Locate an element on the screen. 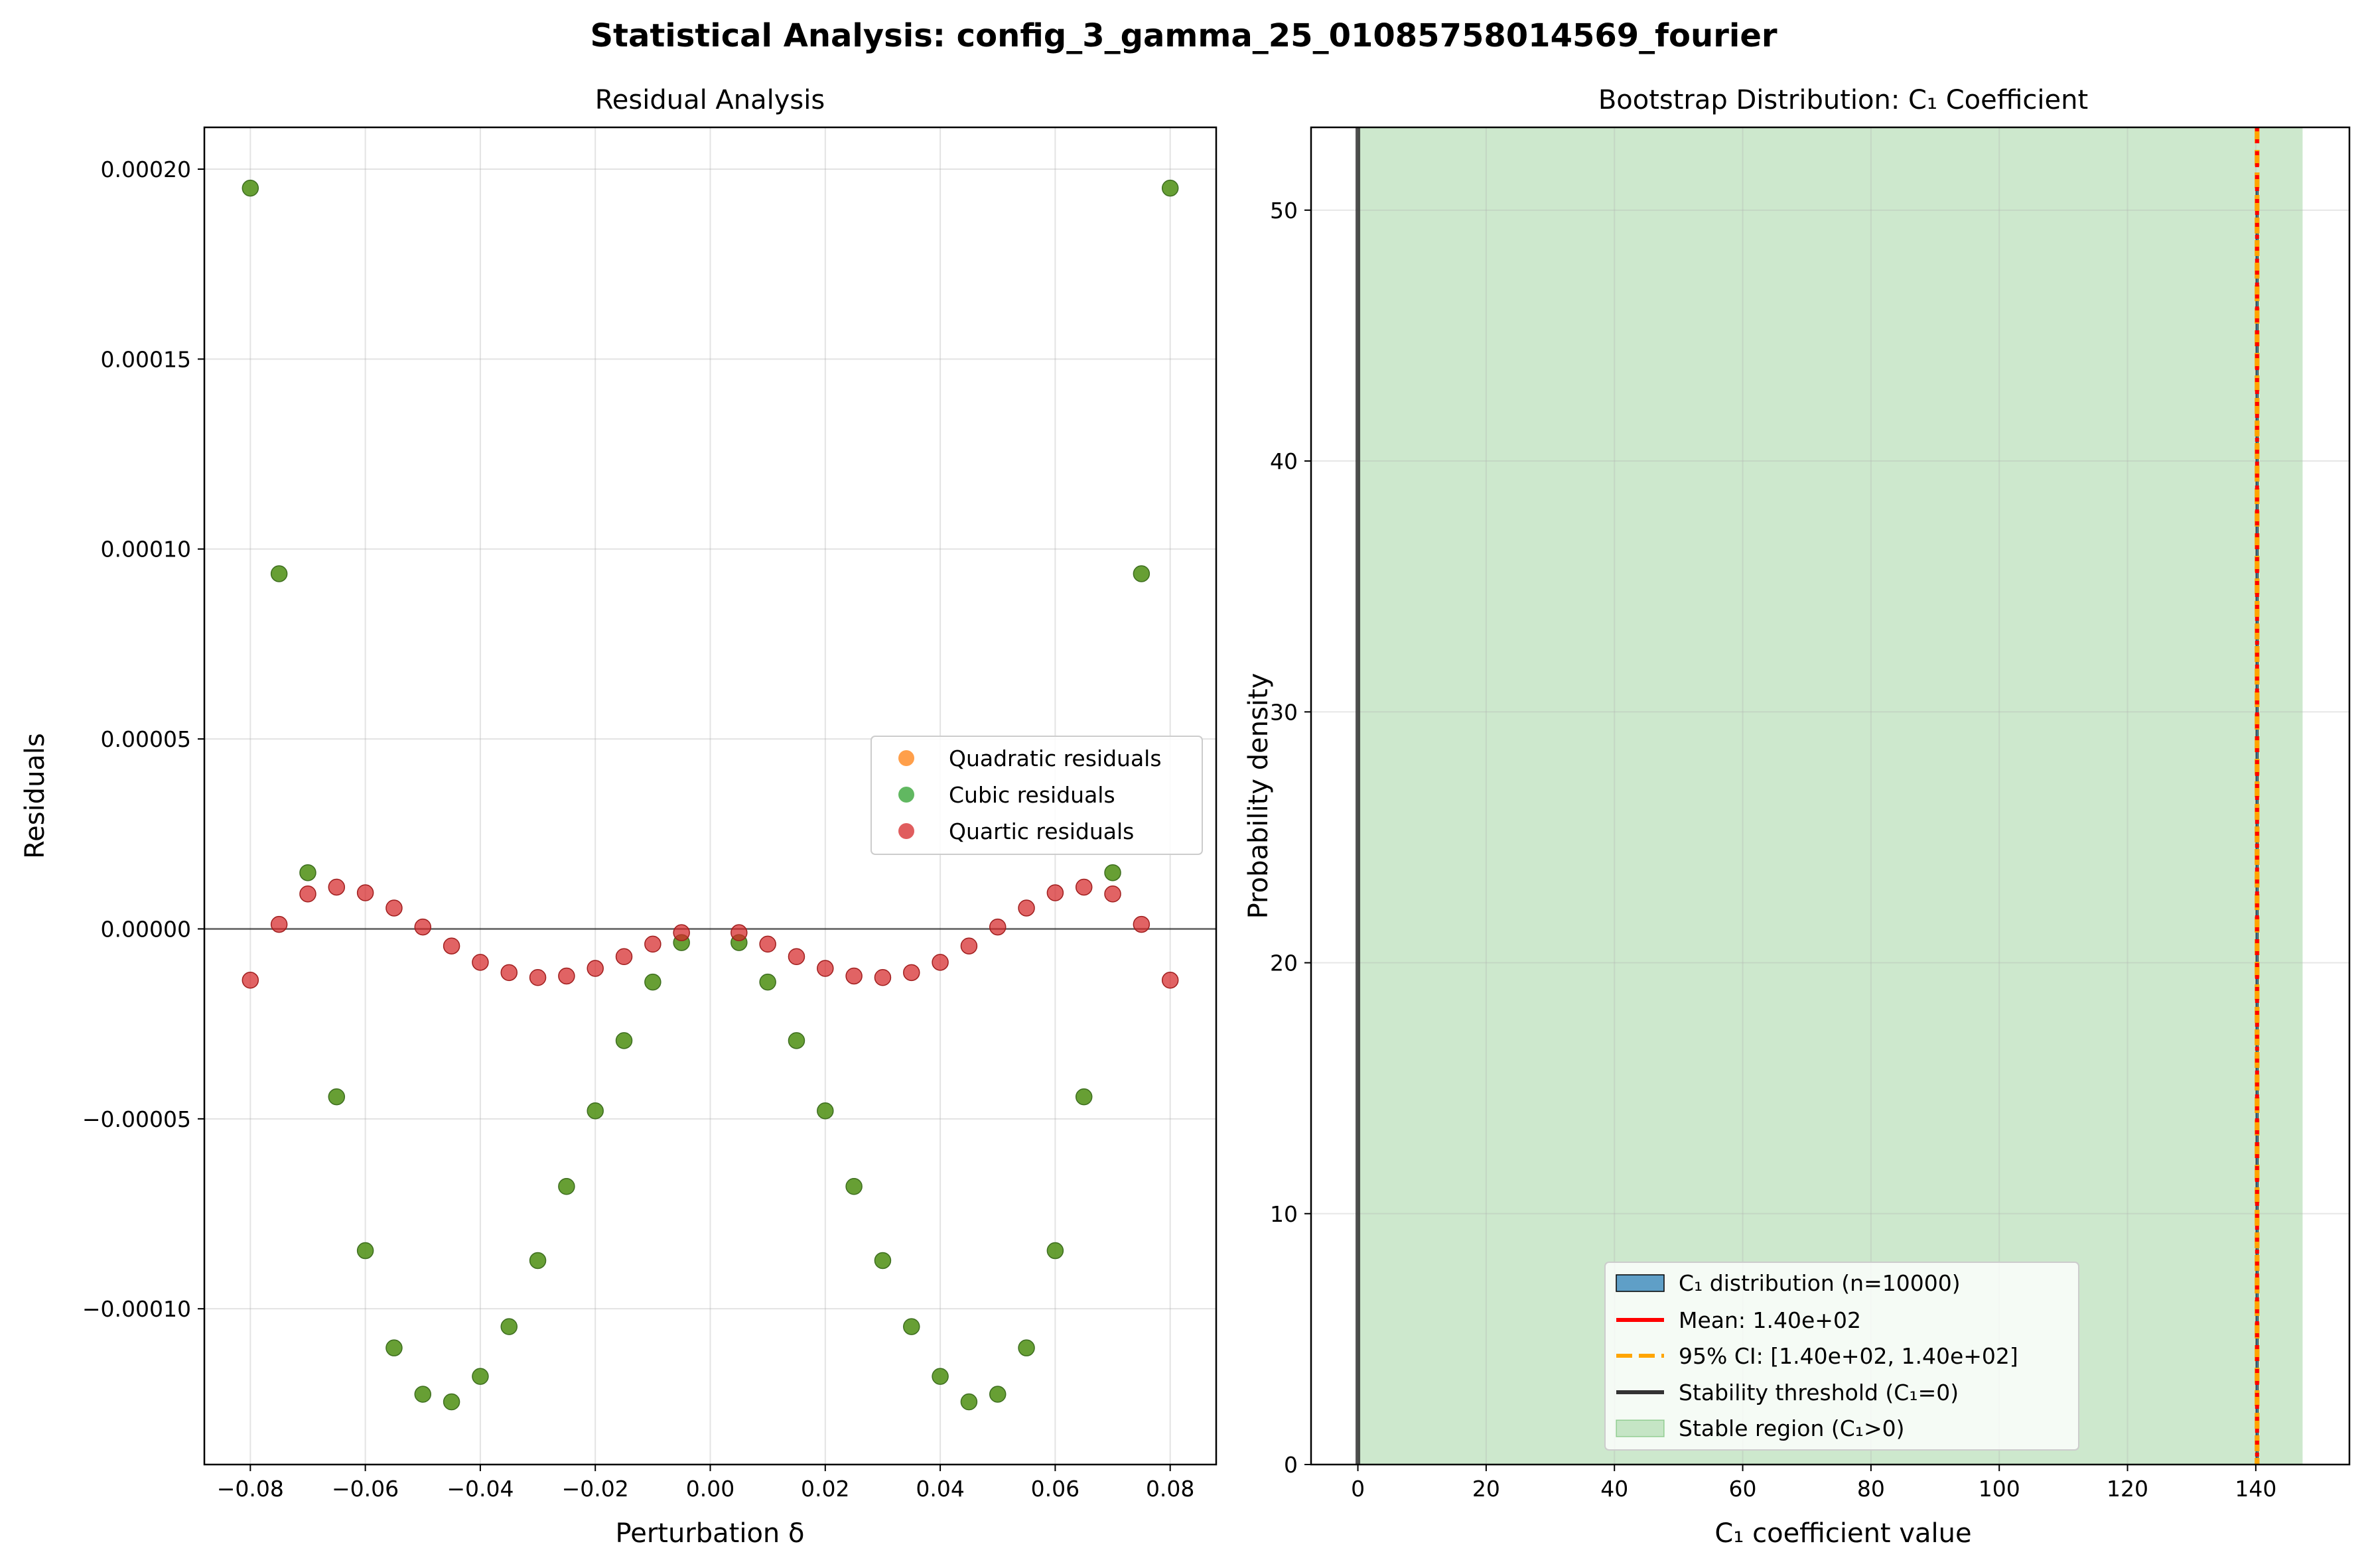 The height and width of the screenshot is (1568, 2368). left-x-tick-label: 0.02 is located at coordinates (825, 1489).